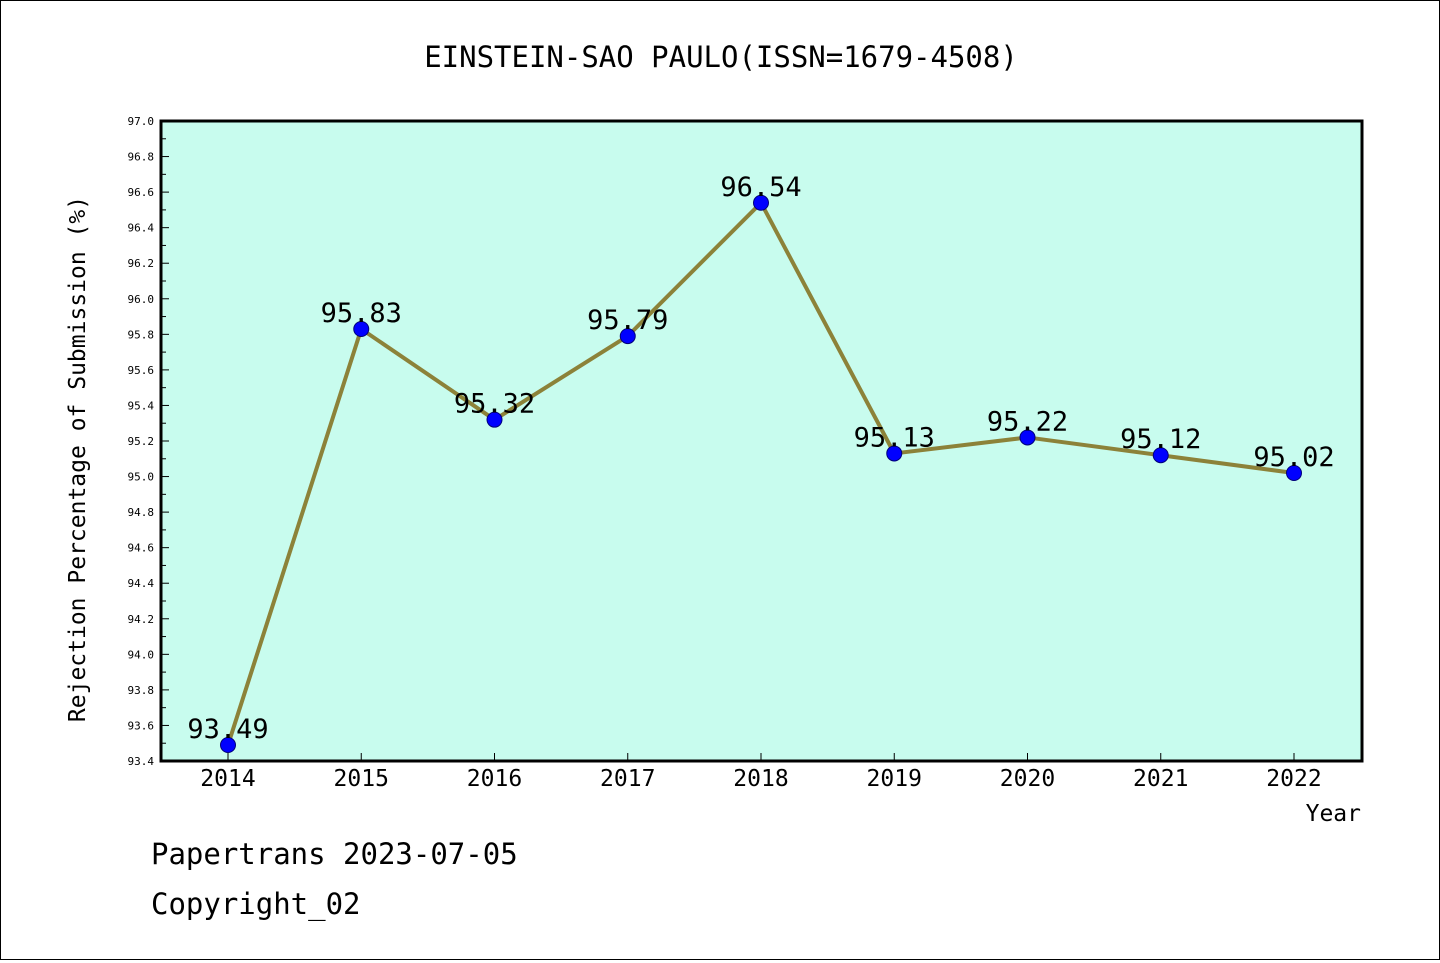 This screenshot has width=1440, height=963. What do you see at coordinates (141, 512) in the screenshot?
I see `y-tick-label: 94.8` at bounding box center [141, 512].